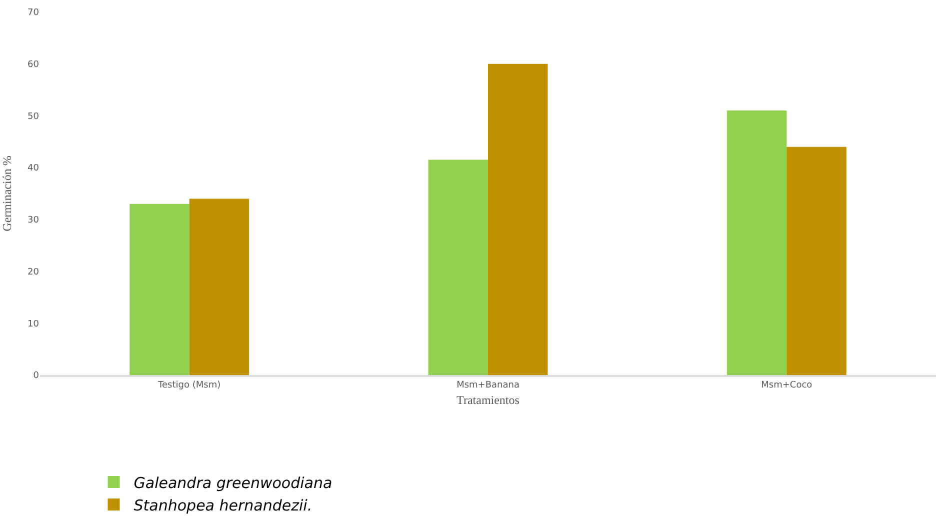  What do you see at coordinates (223, 505) in the screenshot?
I see `legend-label: Stanhopea hernandezii.` at bounding box center [223, 505].